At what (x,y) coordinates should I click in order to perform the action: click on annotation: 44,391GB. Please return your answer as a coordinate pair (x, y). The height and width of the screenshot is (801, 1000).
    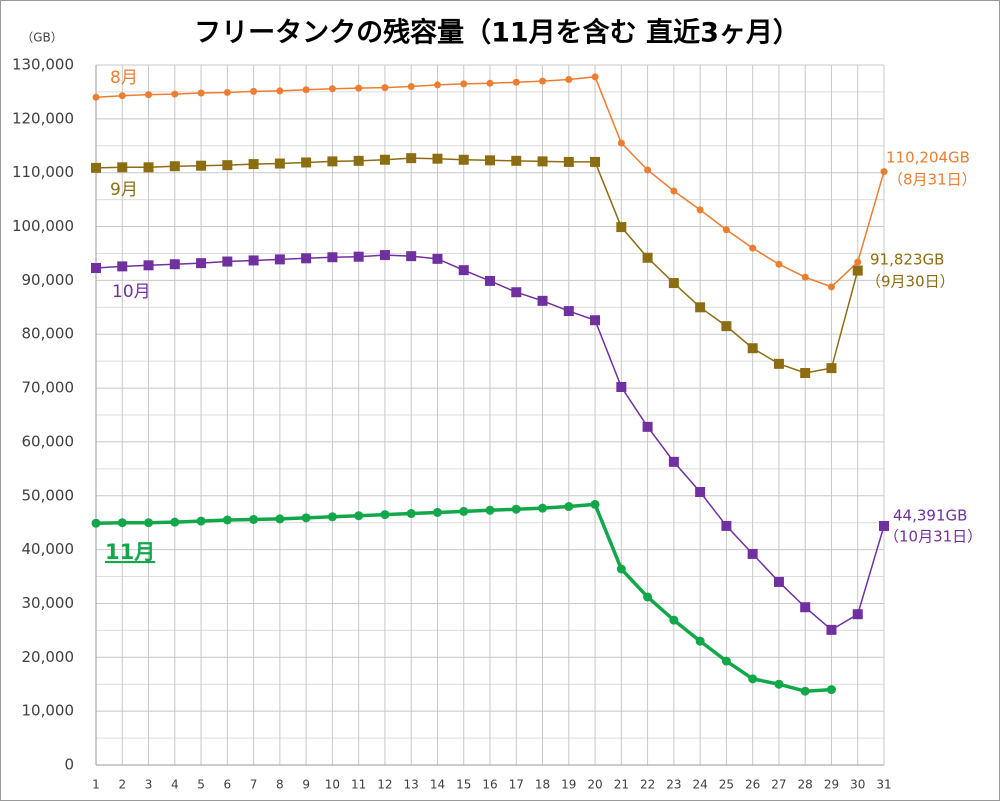
    Looking at the image, I should click on (930, 516).